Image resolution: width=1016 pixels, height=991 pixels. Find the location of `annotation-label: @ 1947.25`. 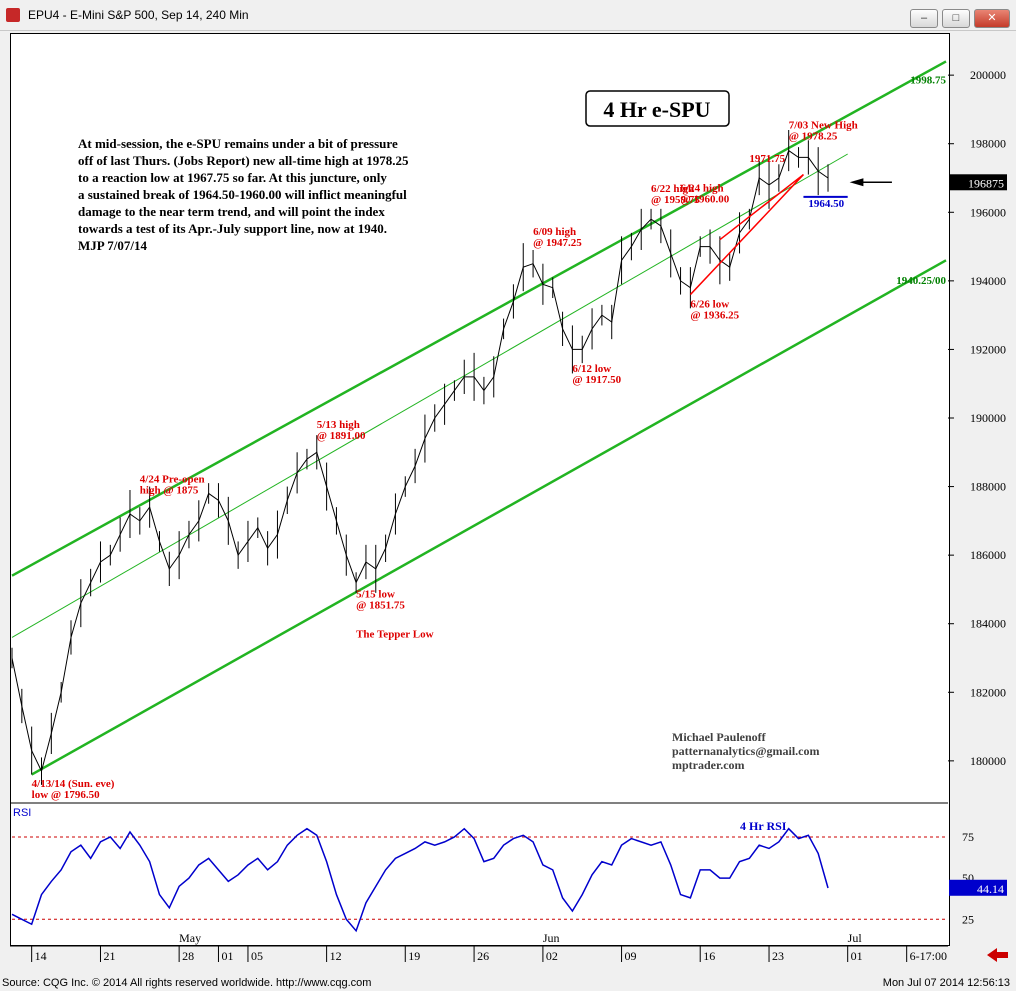

annotation-label: @ 1947.25 is located at coordinates (557, 243).